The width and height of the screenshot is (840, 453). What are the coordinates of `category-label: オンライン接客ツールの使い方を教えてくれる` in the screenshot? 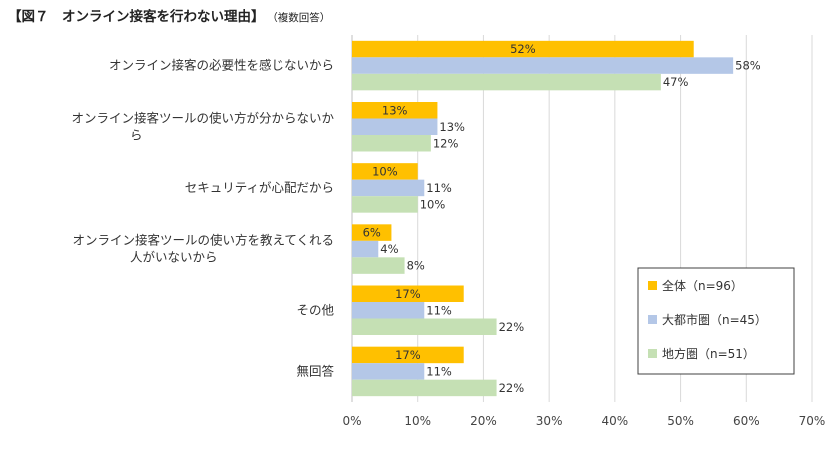 It's located at (203, 240).